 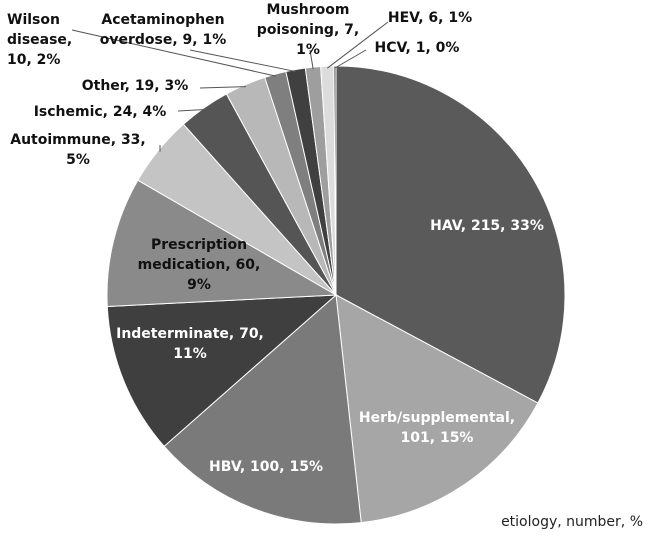 What do you see at coordinates (572, 522) in the screenshot?
I see `caption: etiology, number, %` at bounding box center [572, 522].